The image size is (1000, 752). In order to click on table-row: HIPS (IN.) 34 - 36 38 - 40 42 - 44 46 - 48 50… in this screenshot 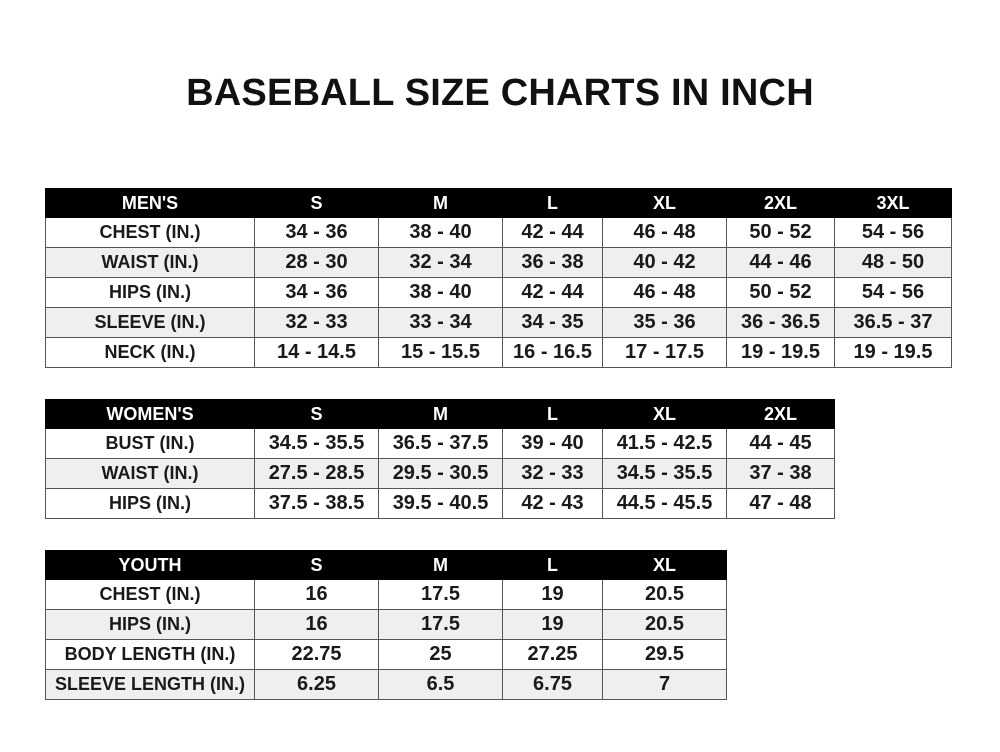, I will do `click(498, 292)`.